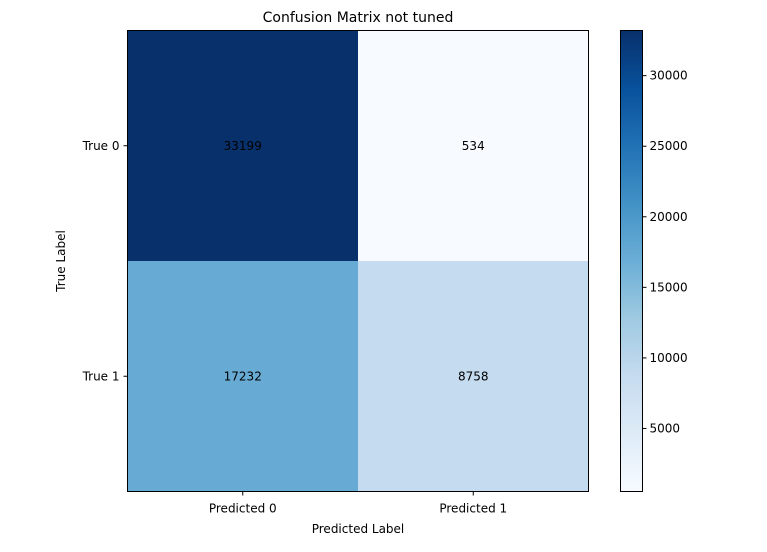  I want to click on chart-title: Confusion Matrix not tuned, so click(358, 18).